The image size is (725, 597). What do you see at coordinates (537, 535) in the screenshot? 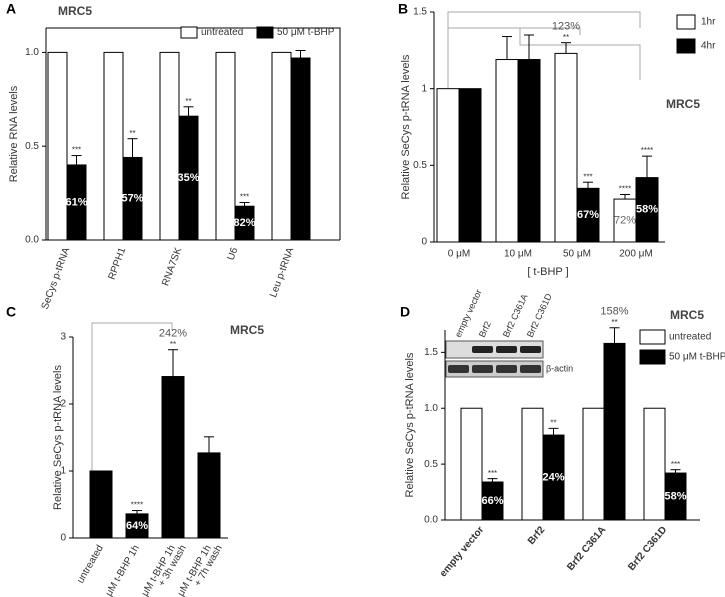
I see `x-tick-label: Brf2` at bounding box center [537, 535].